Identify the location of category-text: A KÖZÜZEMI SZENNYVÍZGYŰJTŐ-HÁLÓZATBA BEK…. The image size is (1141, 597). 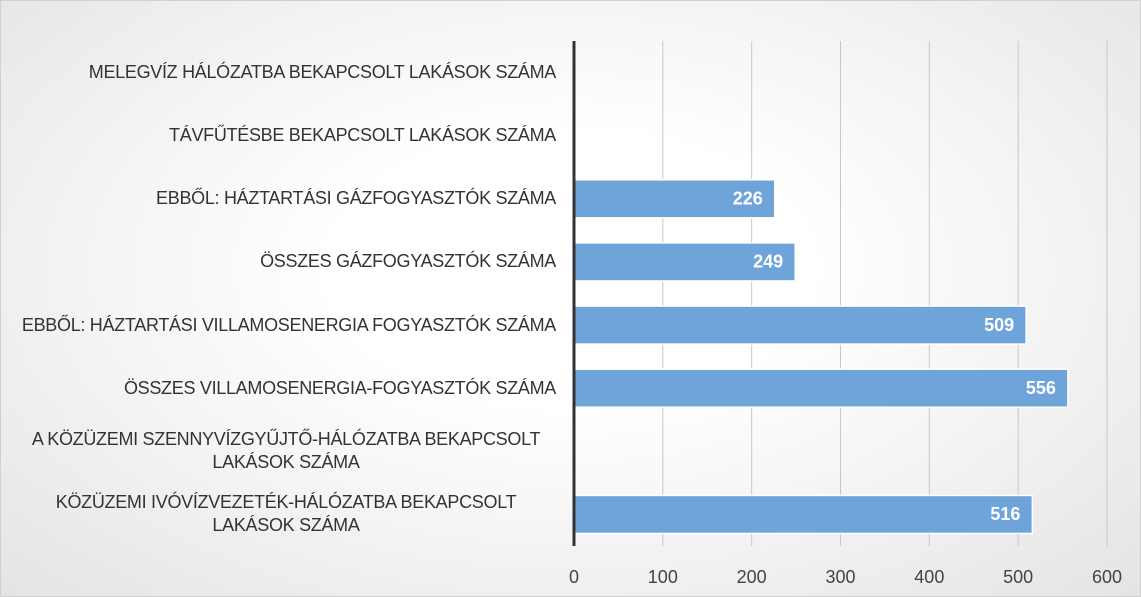
(286, 451).